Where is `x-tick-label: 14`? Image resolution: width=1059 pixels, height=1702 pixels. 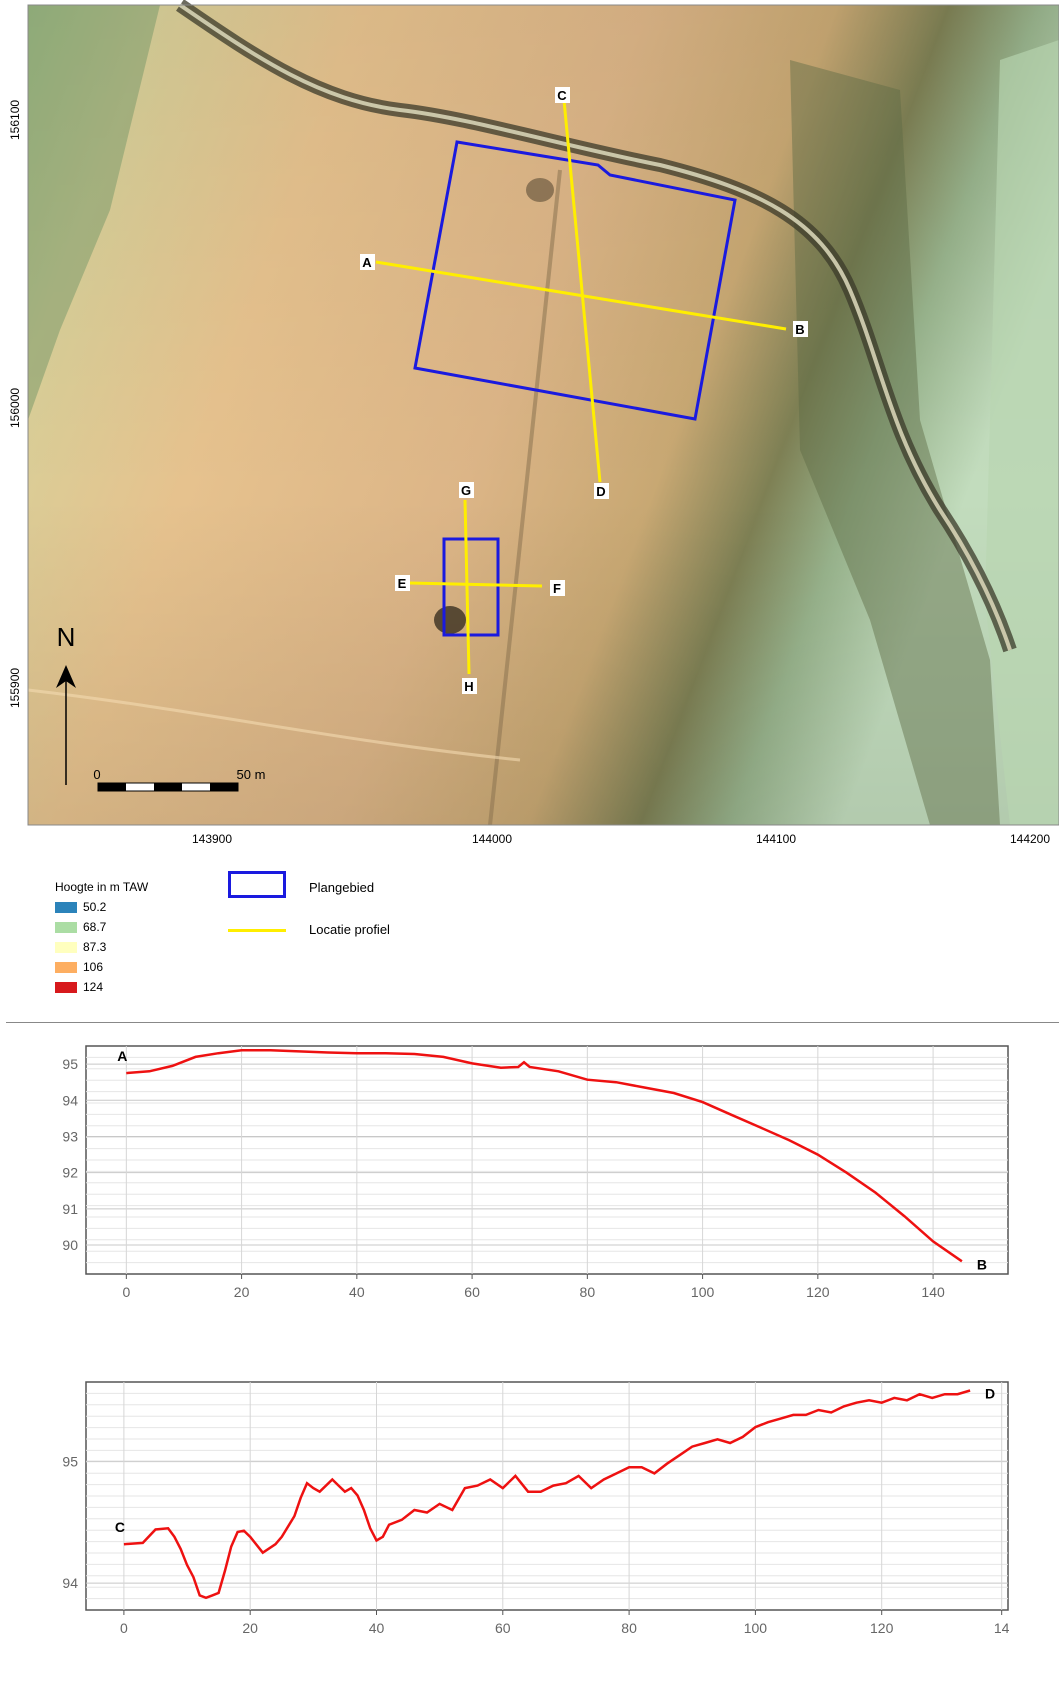
x-tick-label: 14 is located at coordinates (1002, 1628).